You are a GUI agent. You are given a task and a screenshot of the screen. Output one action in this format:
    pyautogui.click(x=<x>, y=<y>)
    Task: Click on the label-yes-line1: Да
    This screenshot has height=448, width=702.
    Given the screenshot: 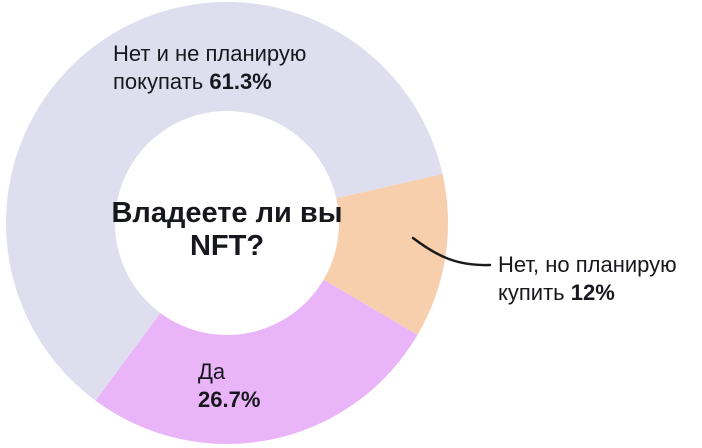 What is the action you would take?
    pyautogui.click(x=212, y=371)
    